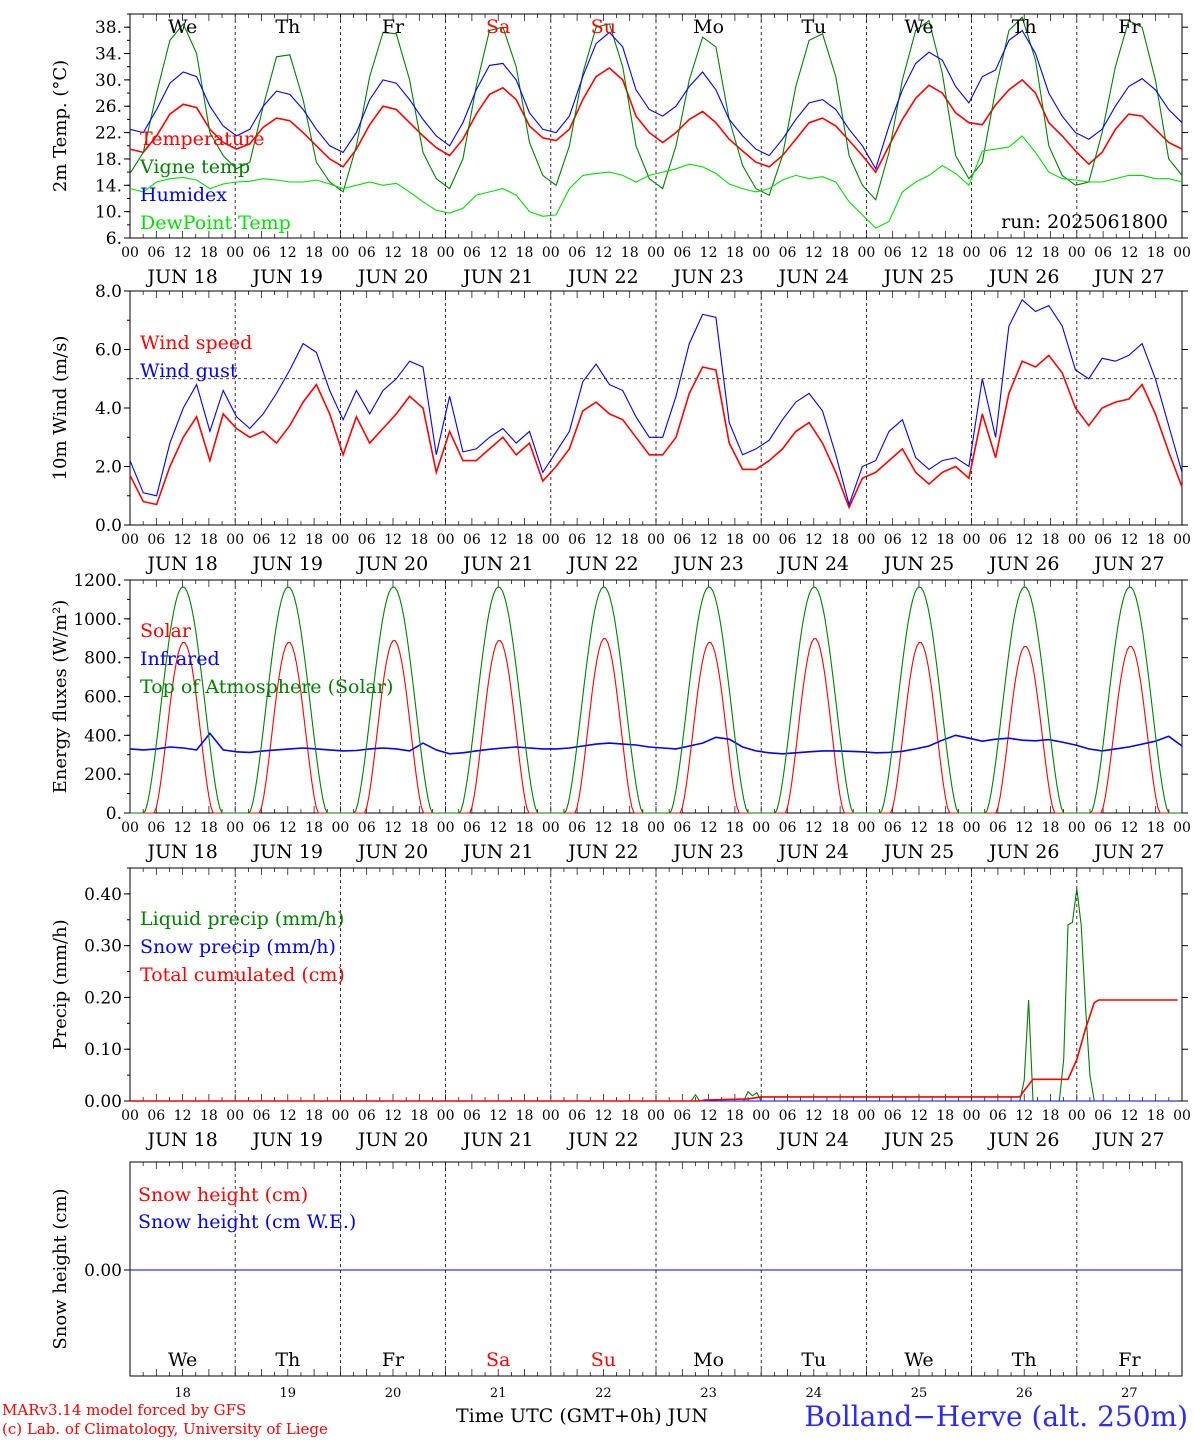 Image resolution: width=1194 pixels, height=1444 pixels. What do you see at coordinates (287, 564) in the screenshot?
I see `date-label: JUN 19` at bounding box center [287, 564].